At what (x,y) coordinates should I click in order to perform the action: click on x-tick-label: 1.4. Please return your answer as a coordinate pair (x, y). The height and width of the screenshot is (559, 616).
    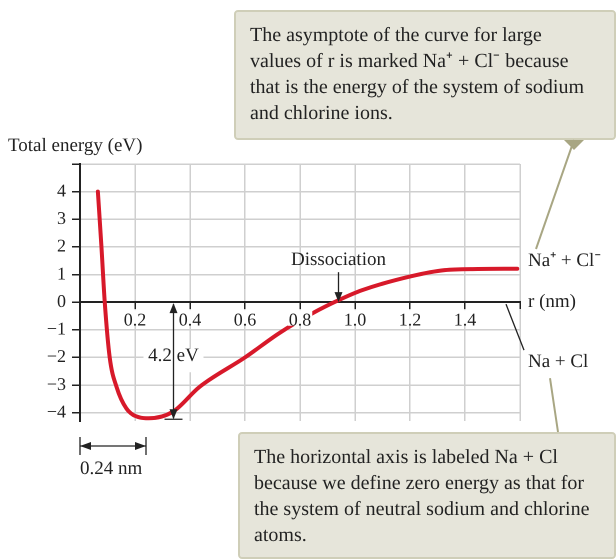
    Looking at the image, I should click on (465, 320).